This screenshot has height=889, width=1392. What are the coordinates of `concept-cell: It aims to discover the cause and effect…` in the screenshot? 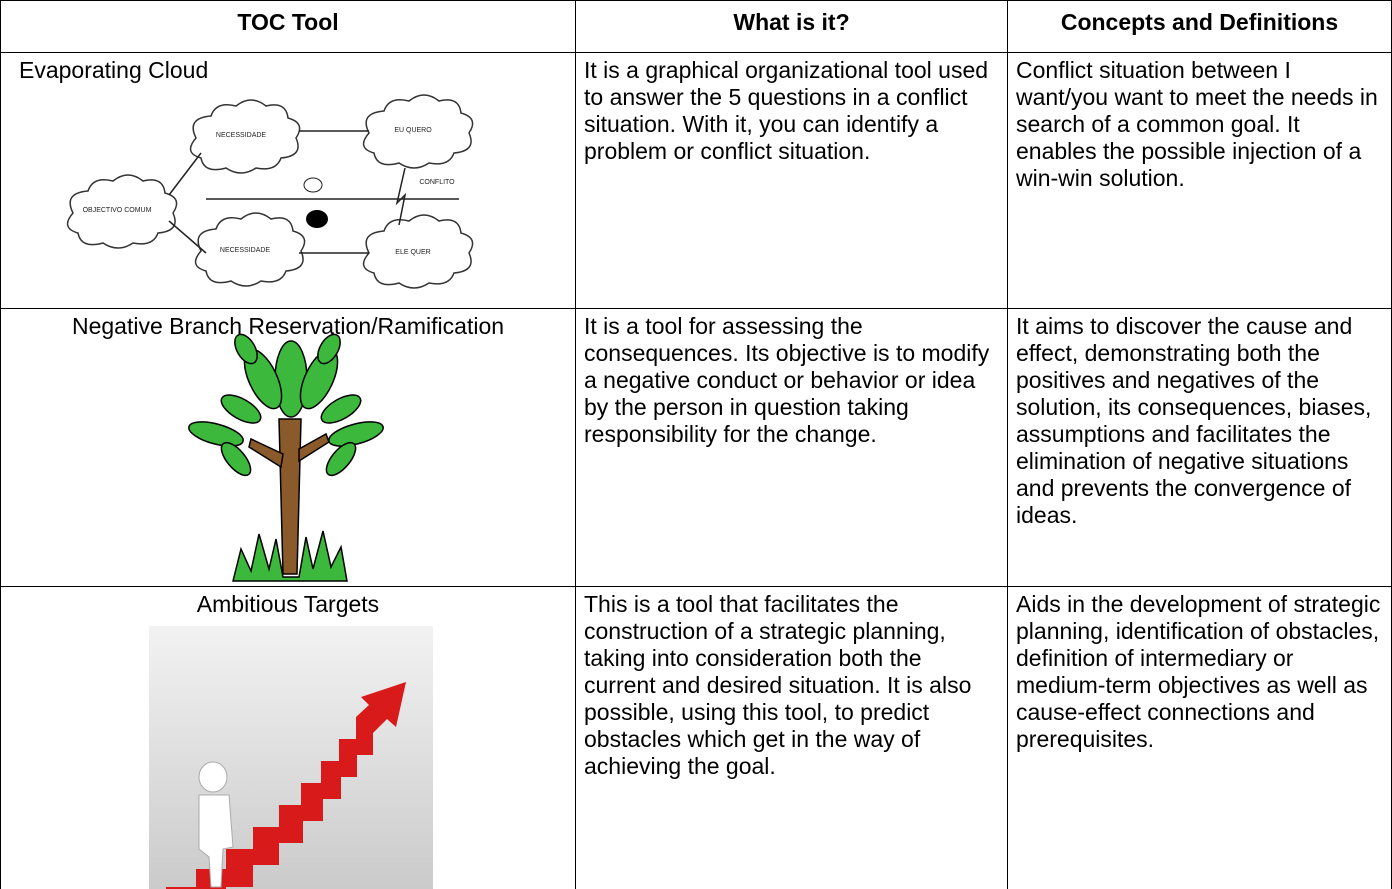 It's located at (1199, 447).